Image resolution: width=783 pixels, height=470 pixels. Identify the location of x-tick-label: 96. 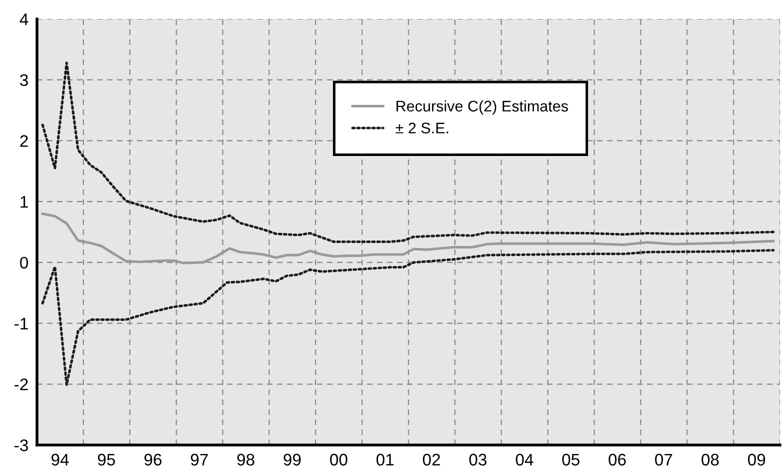
(153, 460).